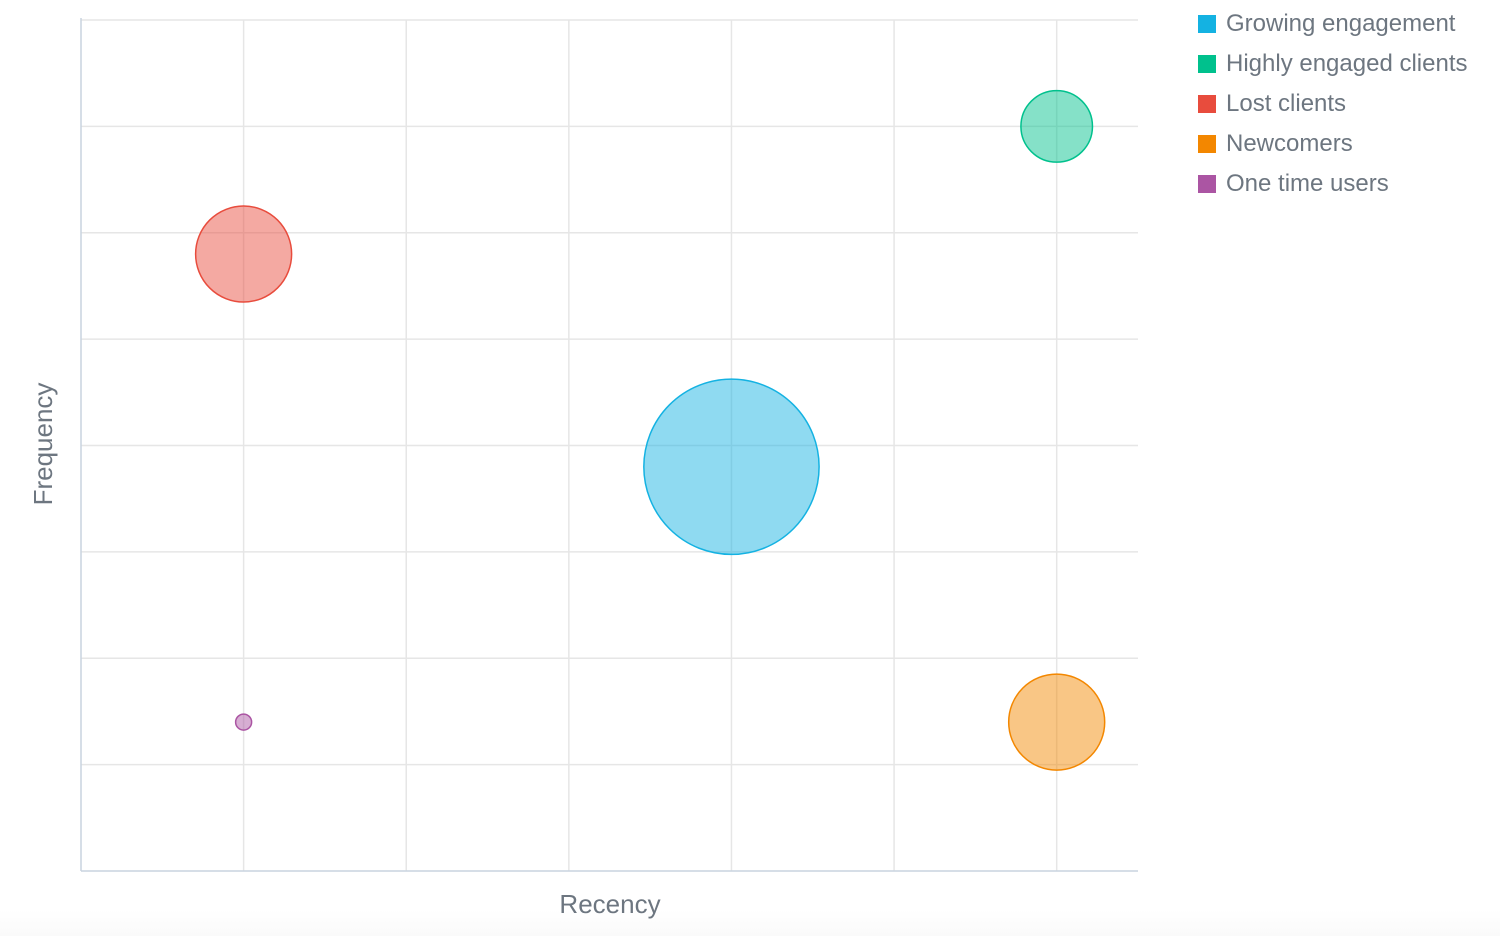  I want to click on legend-label: Highly engaged clients, so click(1347, 63).